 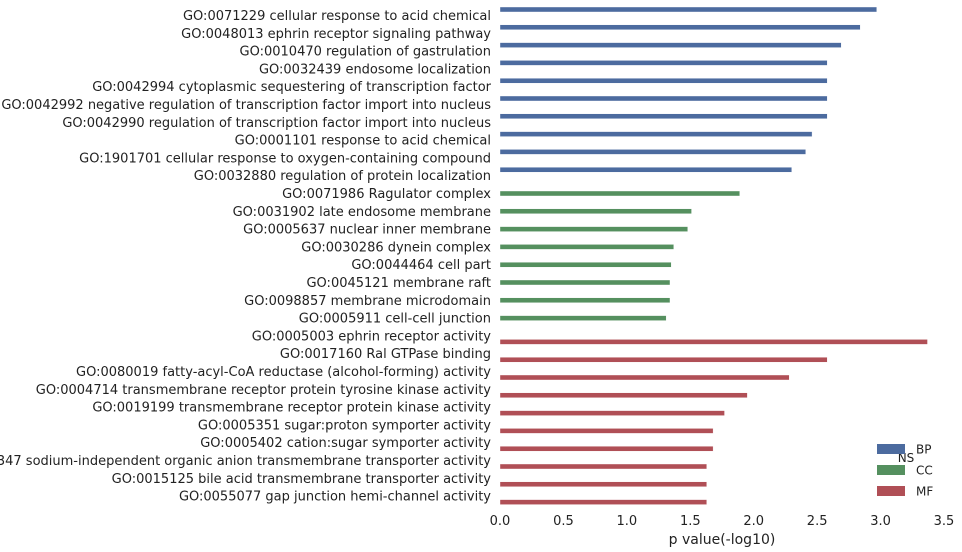 I want to click on legend-label: MF, so click(x=924, y=492).